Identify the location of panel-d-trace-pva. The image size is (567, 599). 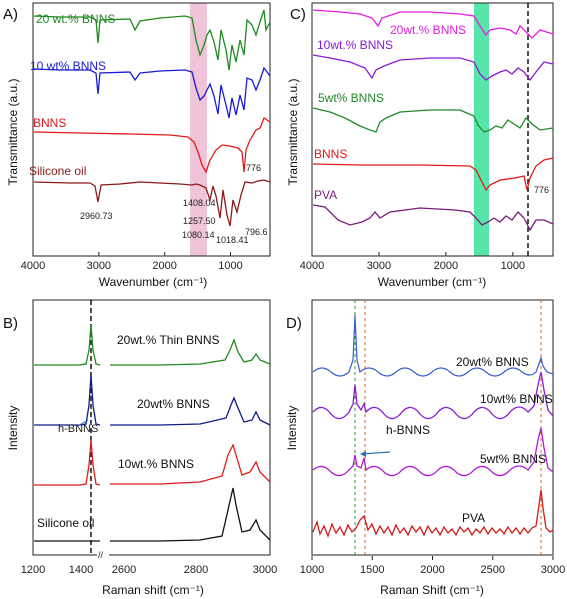
(433, 513).